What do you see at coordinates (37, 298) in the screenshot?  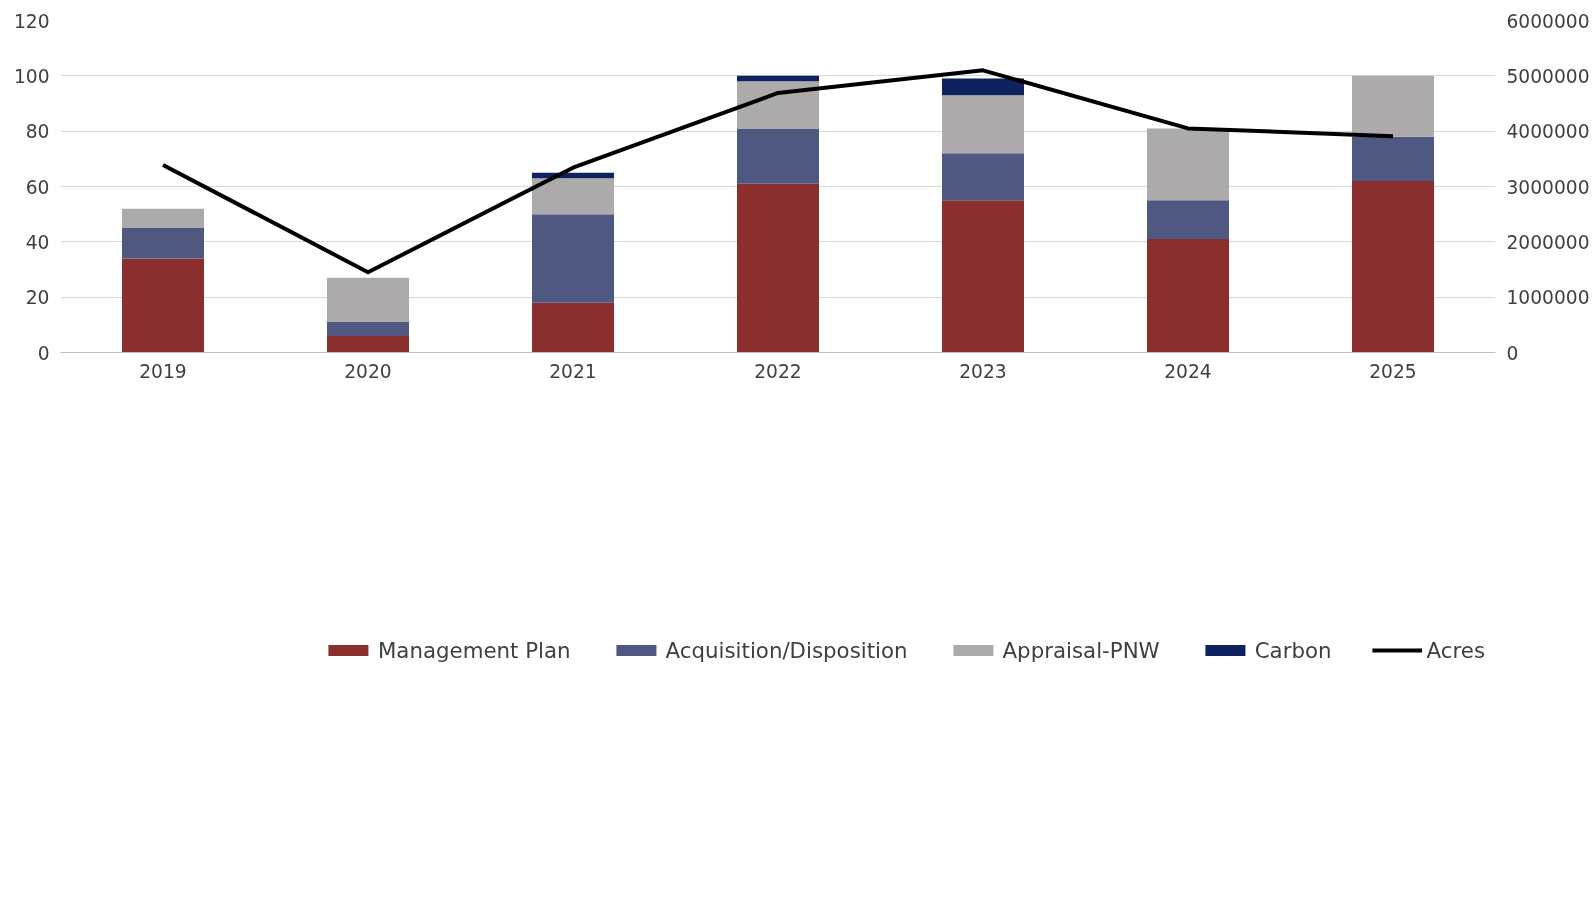 I see `y-tick-label: 20` at bounding box center [37, 298].